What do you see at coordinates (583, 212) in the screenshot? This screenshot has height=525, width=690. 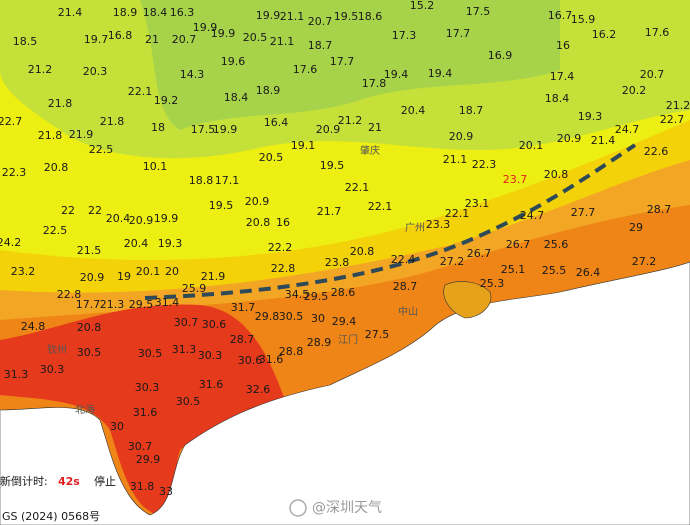 I see `temperature-label: 27.7` at bounding box center [583, 212].